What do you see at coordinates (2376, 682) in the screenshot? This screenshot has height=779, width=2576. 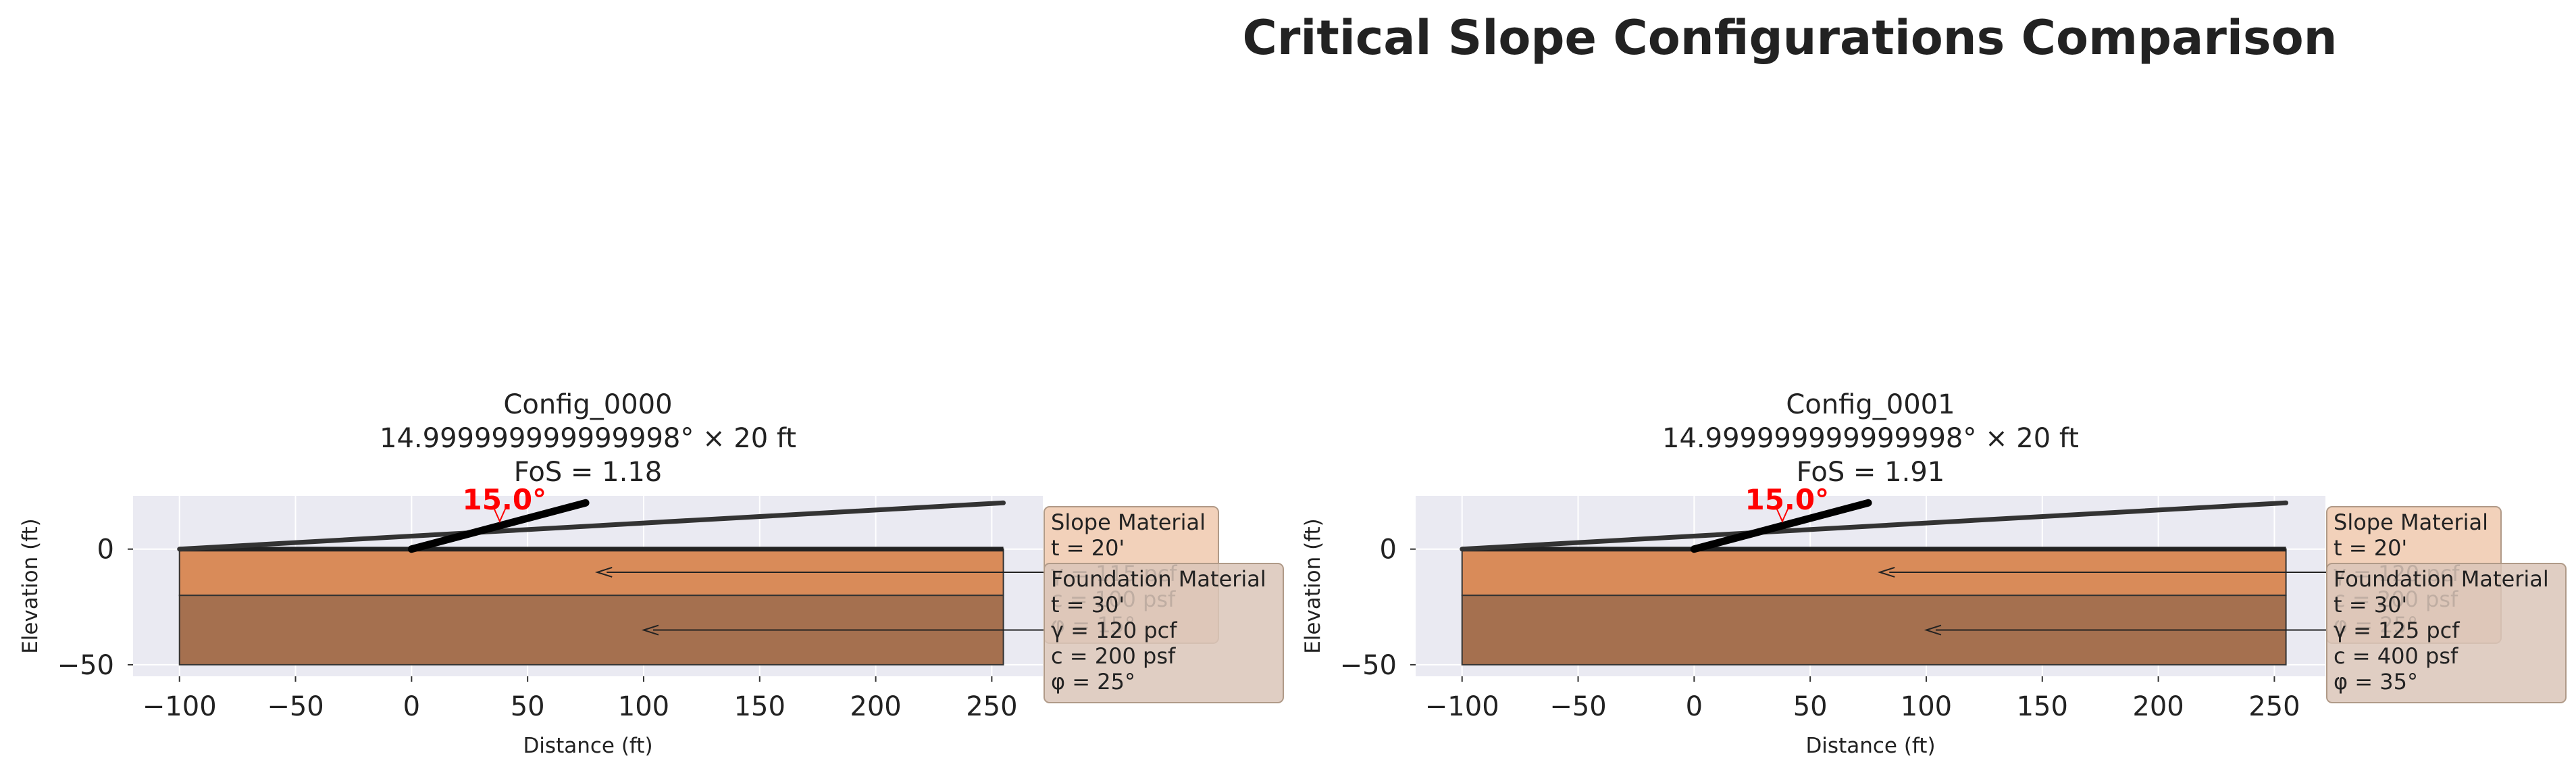 I see `annotation-text-line: φ = 35°` at bounding box center [2376, 682].